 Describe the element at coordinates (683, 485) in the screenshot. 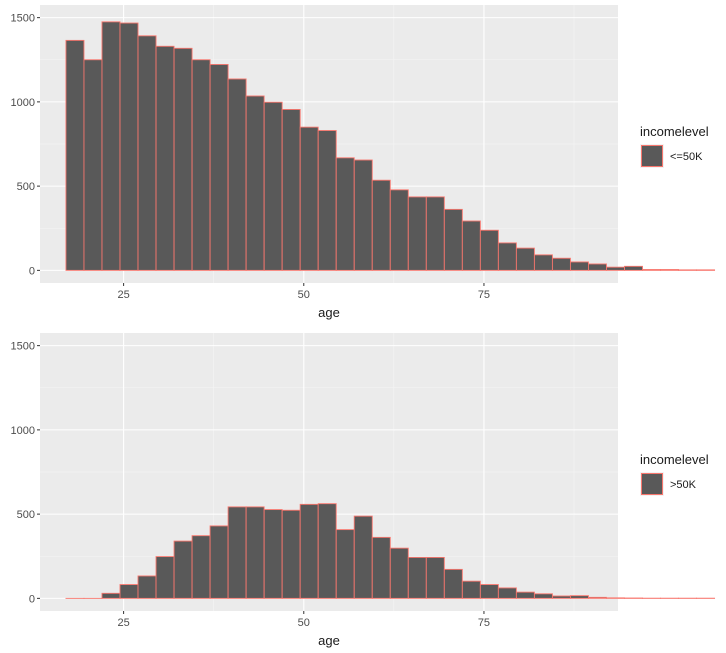

I see `legend-entry-label: >50K` at that location.